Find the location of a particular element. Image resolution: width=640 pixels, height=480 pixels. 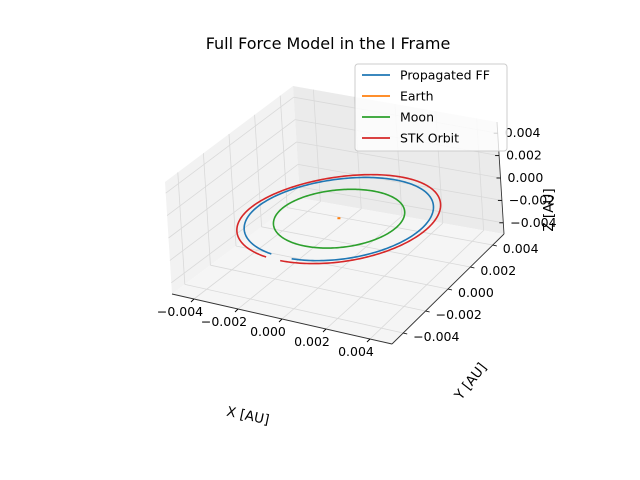

z-tick-label-4: 0.004 is located at coordinates (523, 132).